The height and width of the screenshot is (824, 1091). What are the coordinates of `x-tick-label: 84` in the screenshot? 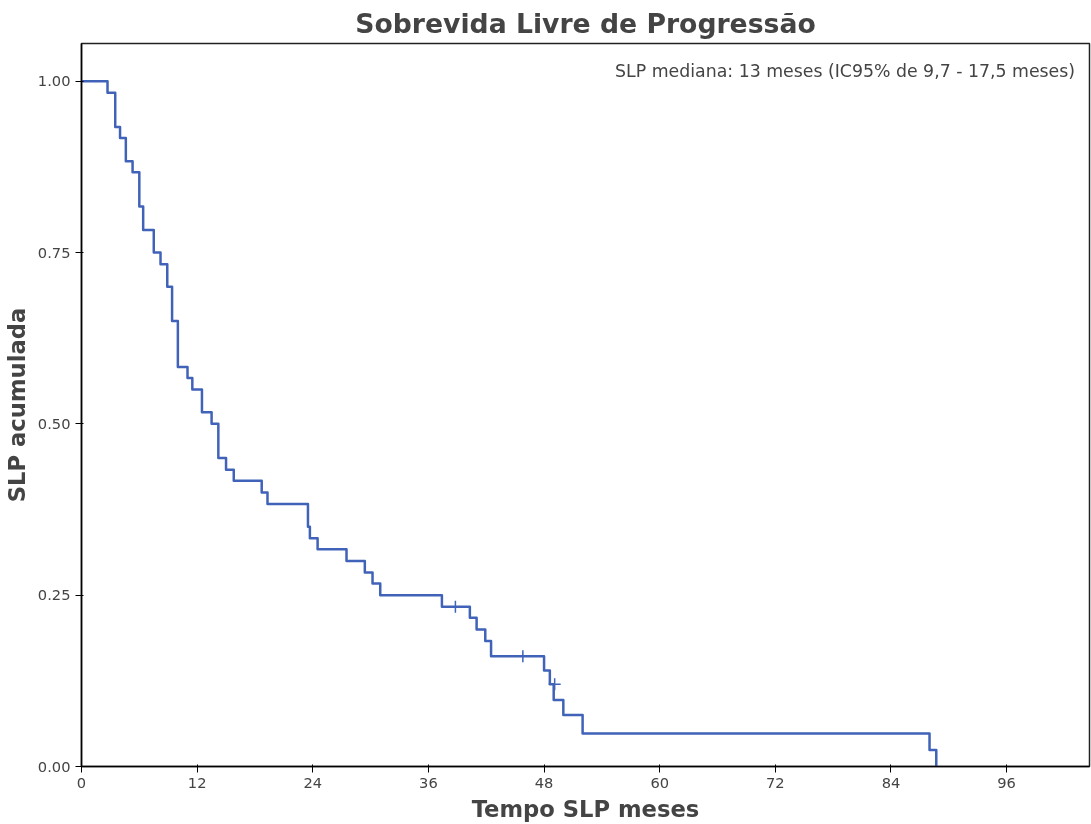 It's located at (891, 782).